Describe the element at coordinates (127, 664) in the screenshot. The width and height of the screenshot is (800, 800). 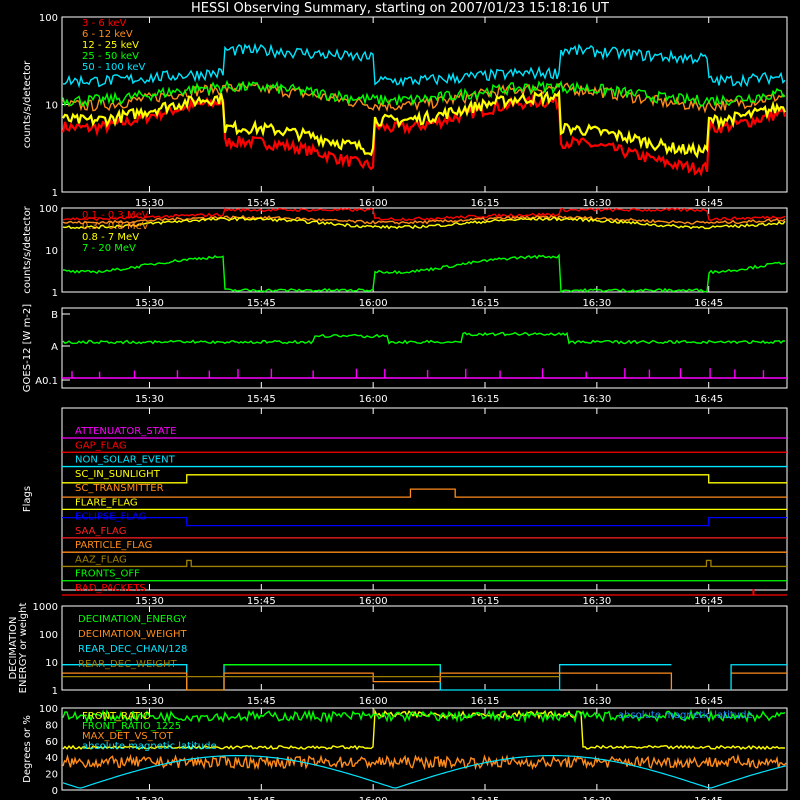
I see `legend-entry: REAR_DEC_WEIGHT` at that location.